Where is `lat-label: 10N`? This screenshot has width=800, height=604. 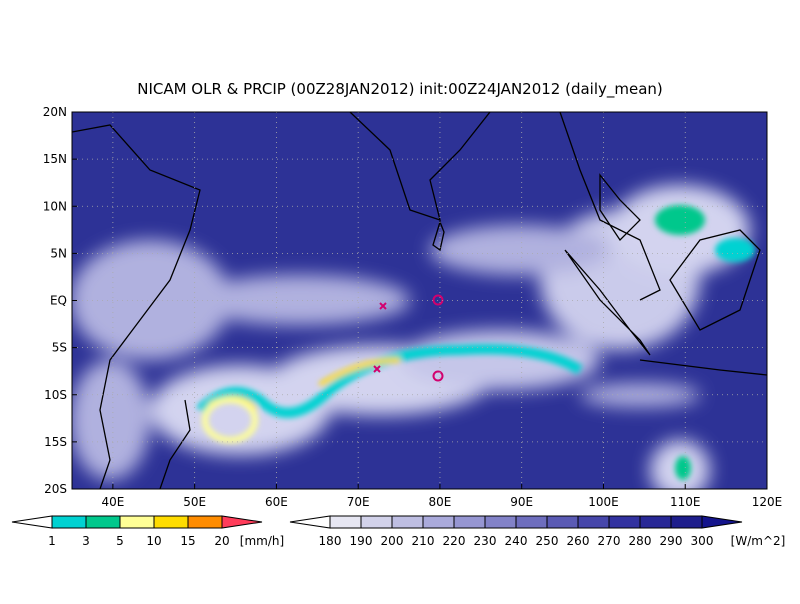 lat-label: 10N is located at coordinates (55, 206).